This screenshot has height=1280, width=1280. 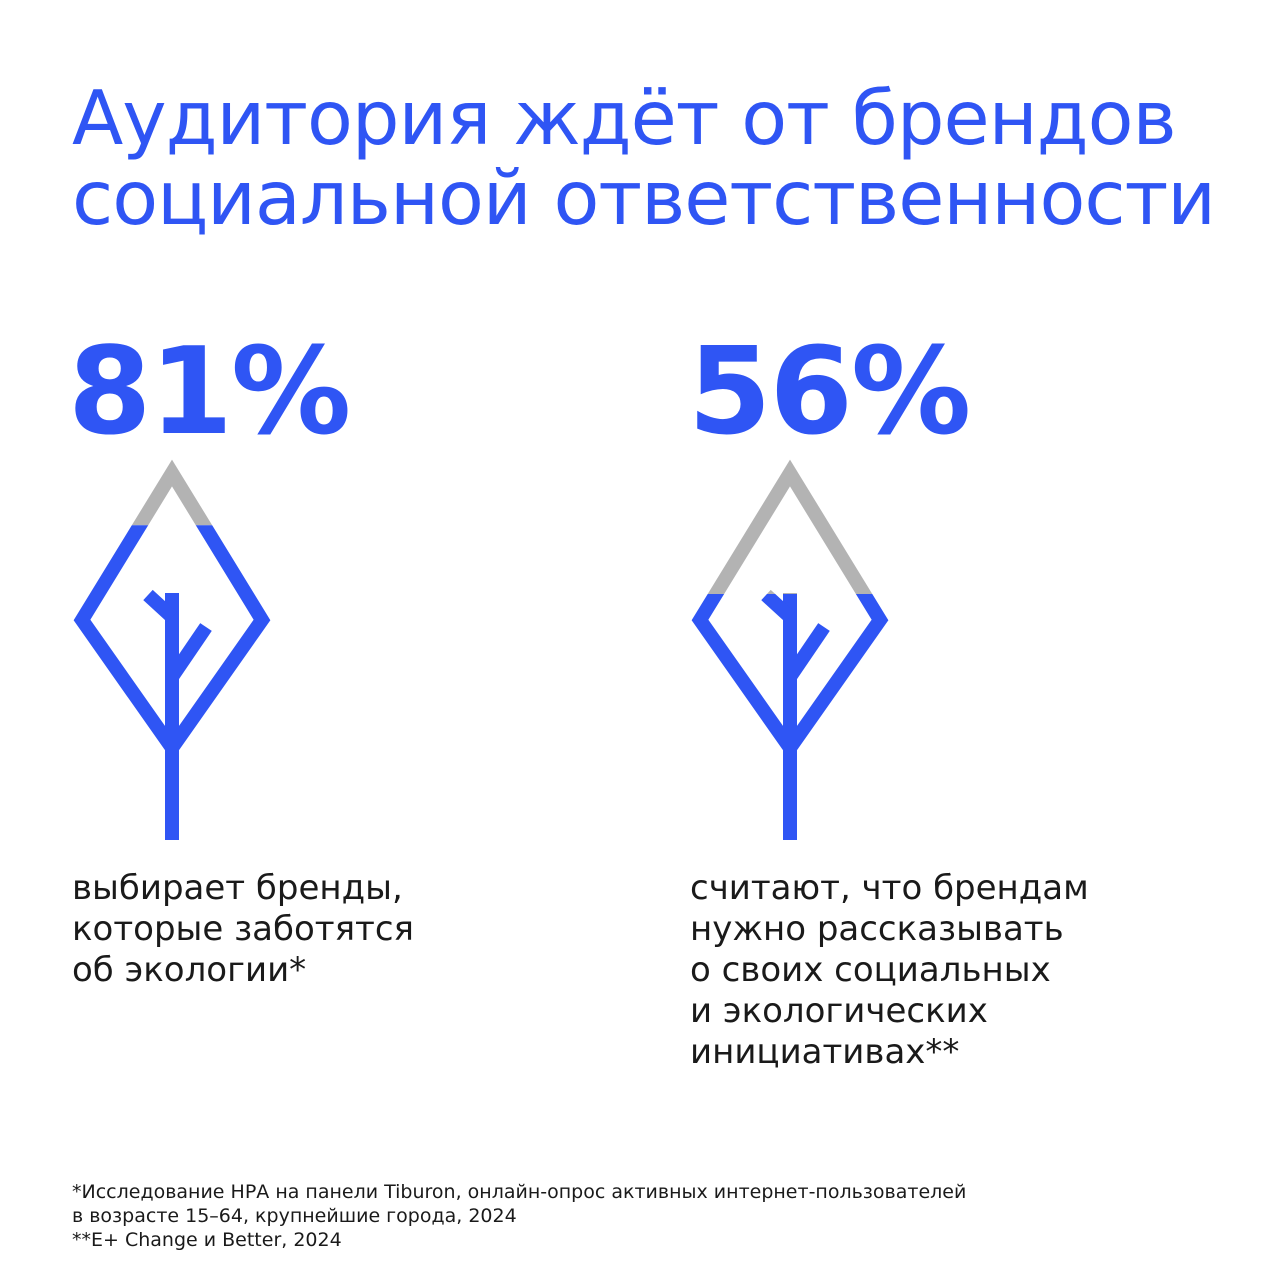 What do you see at coordinates (839, 1011) in the screenshot?
I see `caption-line: и экологических` at bounding box center [839, 1011].